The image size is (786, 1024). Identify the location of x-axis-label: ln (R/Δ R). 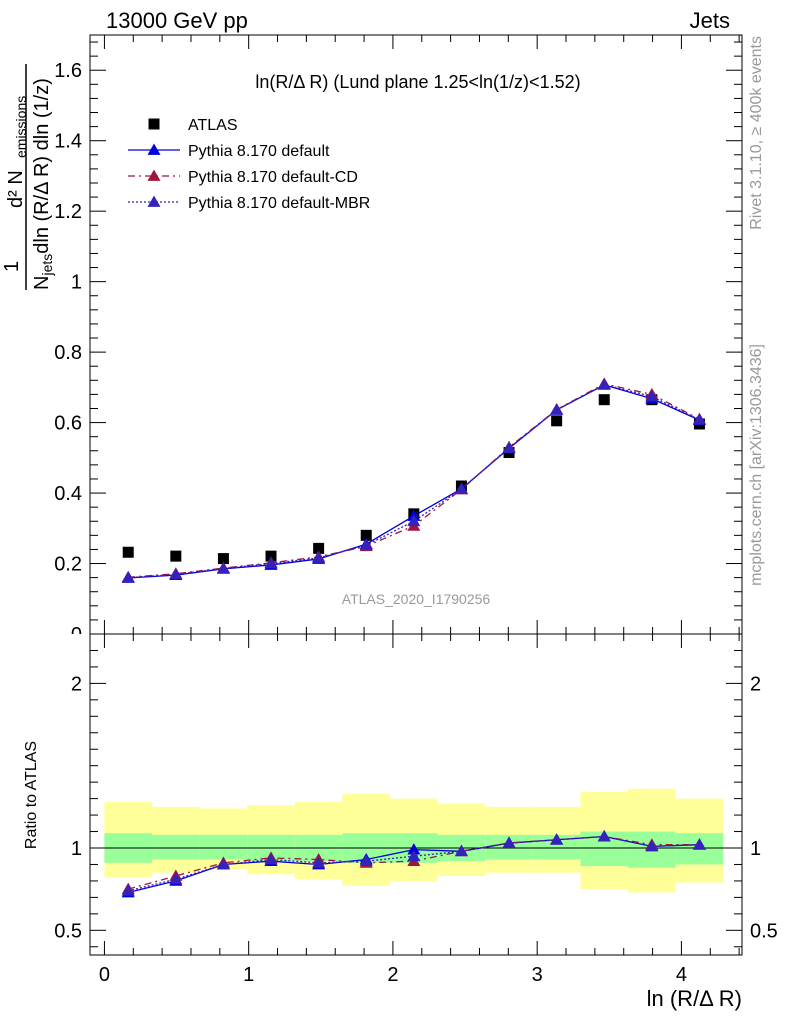
(694, 998).